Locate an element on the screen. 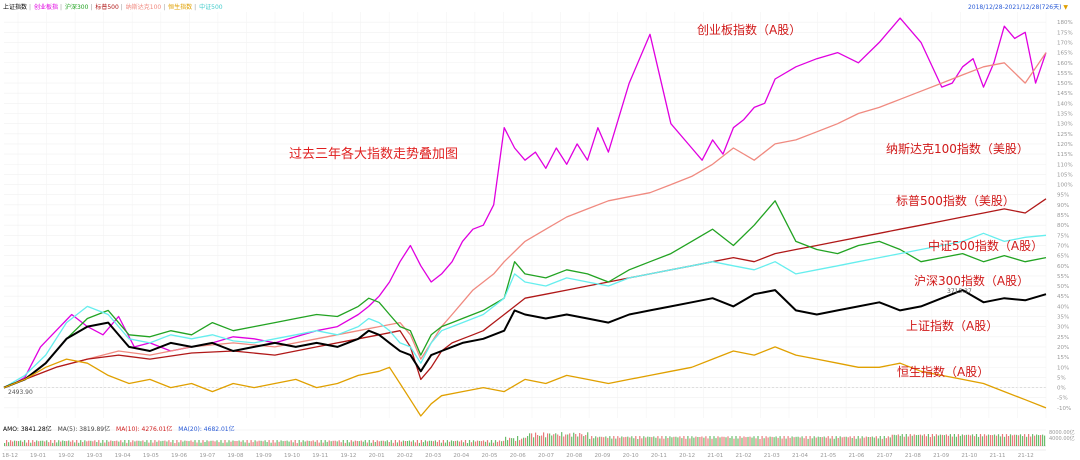 The height and width of the screenshot is (460, 1080). y-tick-label: 30% is located at coordinates (1063, 328).